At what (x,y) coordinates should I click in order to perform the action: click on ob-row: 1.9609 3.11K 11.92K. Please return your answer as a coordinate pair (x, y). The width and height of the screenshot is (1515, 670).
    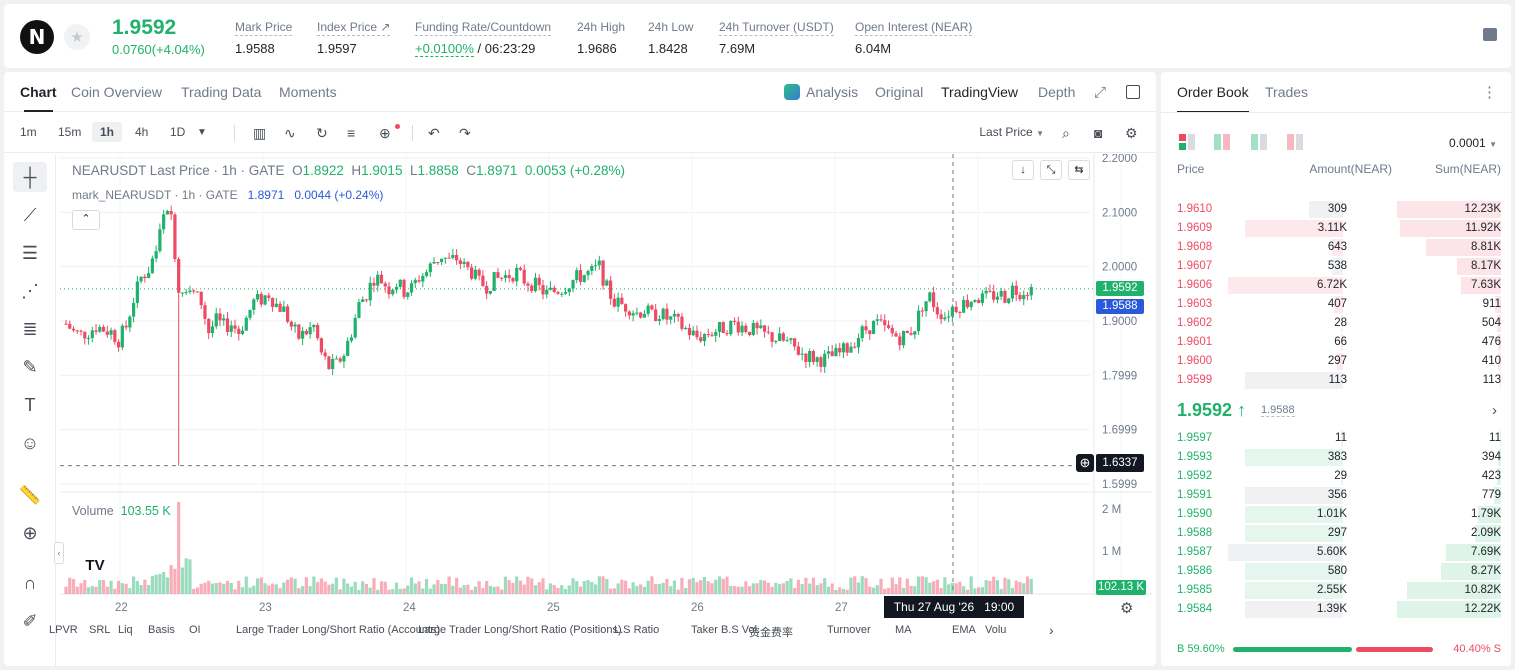
    Looking at the image, I should click on (1336, 228).